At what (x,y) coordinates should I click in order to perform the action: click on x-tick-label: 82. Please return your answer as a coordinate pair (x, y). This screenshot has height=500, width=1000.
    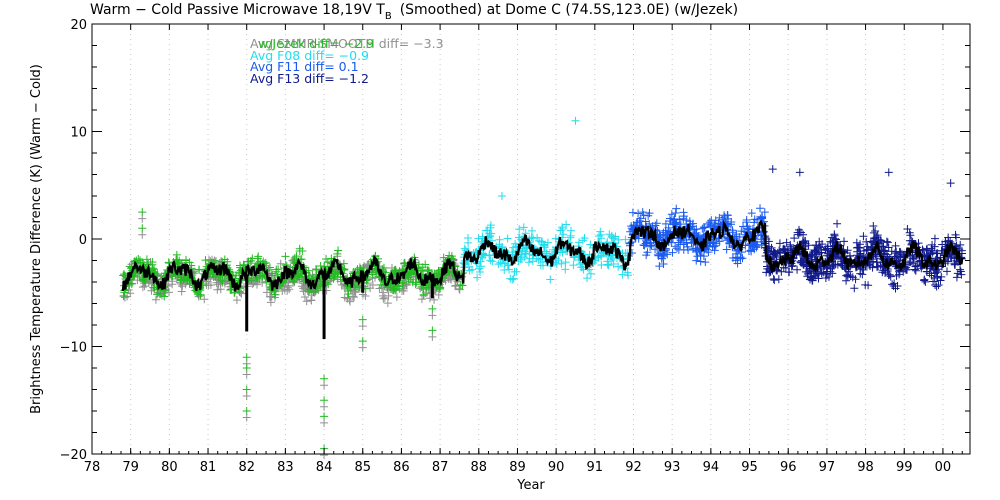
    Looking at the image, I should click on (246, 467).